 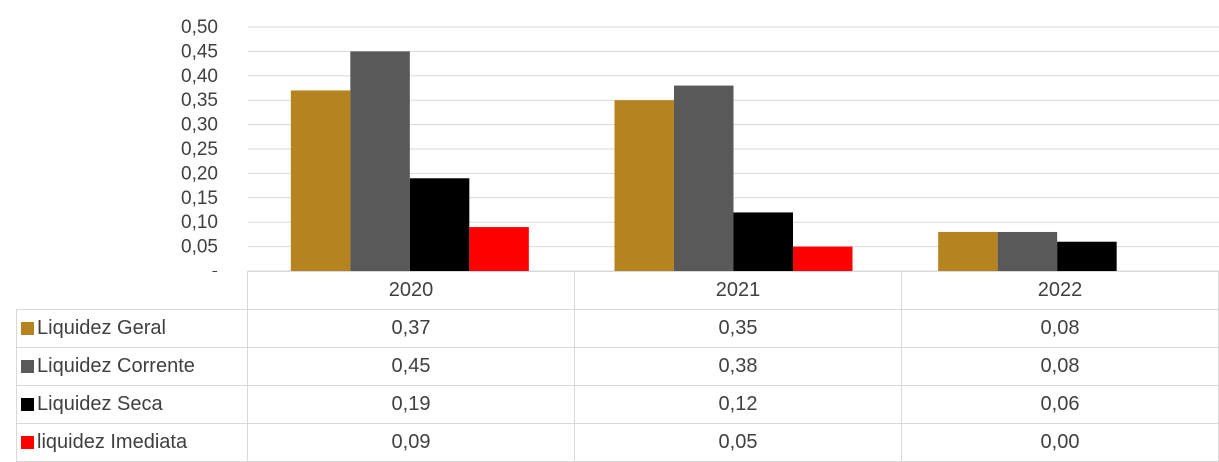 I want to click on data-cell: 0,35, so click(x=738, y=328).